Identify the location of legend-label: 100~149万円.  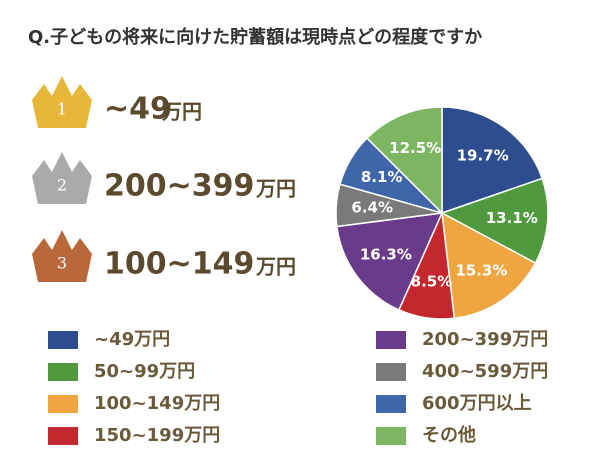
(157, 403).